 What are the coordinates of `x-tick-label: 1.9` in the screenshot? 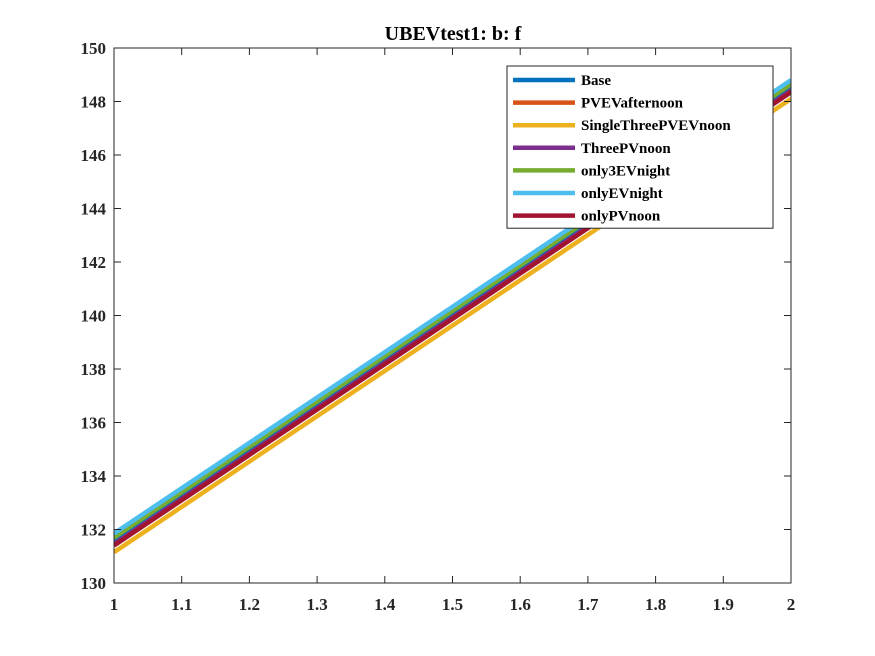 It's located at (723, 604).